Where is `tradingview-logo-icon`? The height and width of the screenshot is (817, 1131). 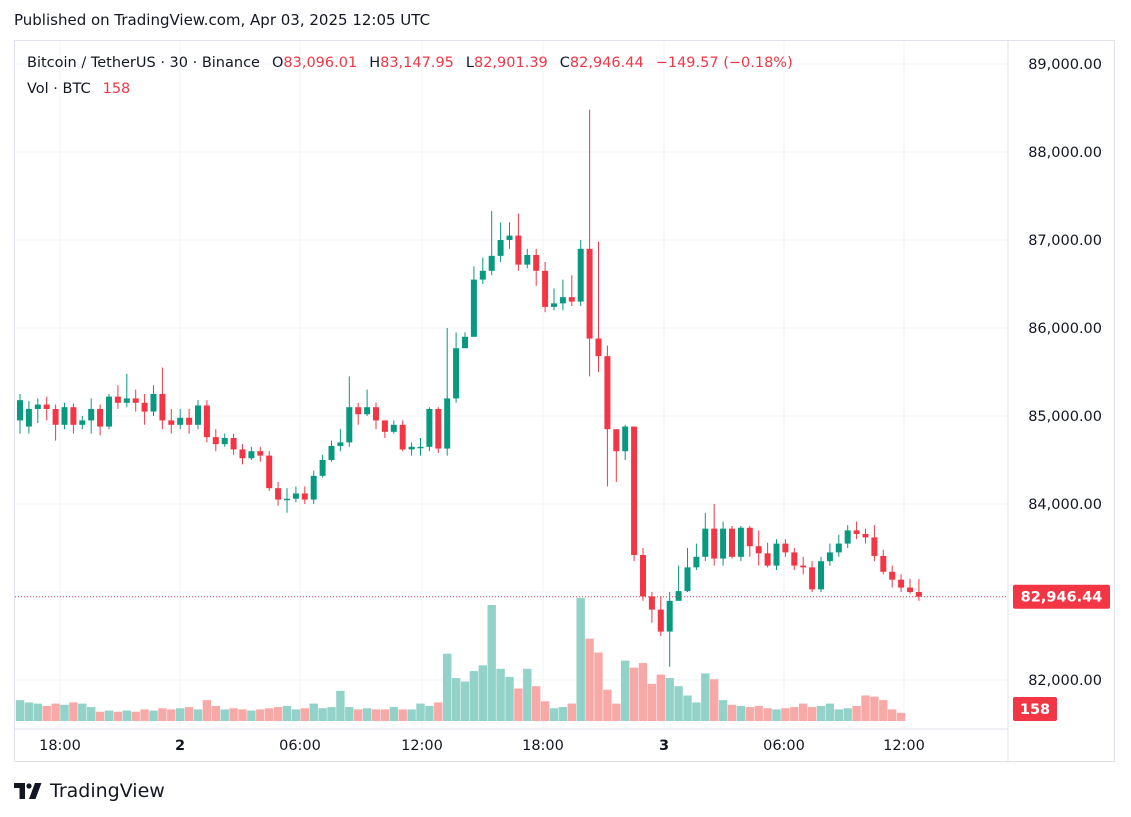
tradingview-logo-icon is located at coordinates (28, 791).